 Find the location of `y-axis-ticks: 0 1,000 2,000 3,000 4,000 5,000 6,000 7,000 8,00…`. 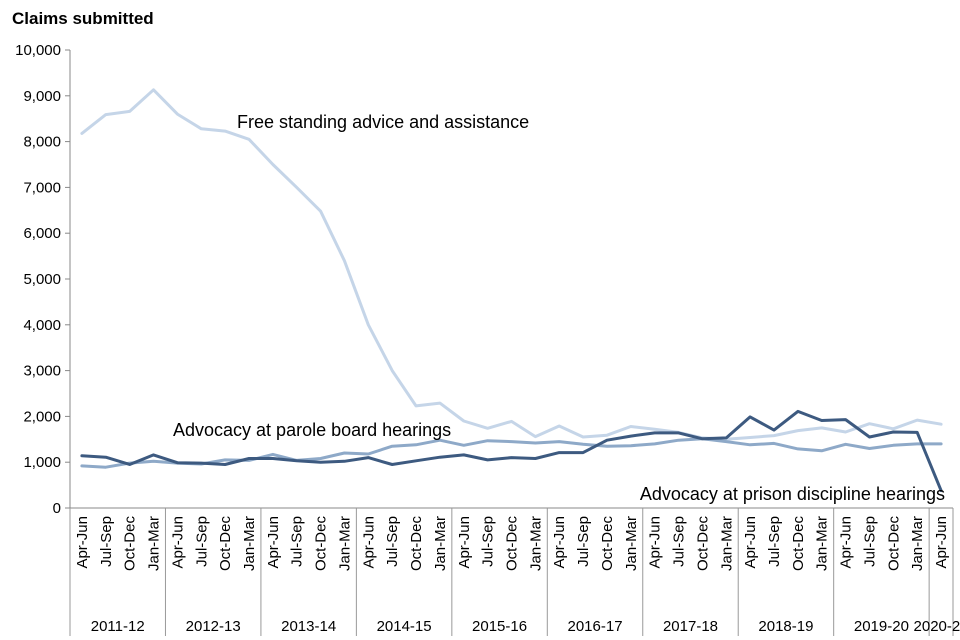

y-axis-ticks: 0 1,000 2,000 3,000 4,000 5,000 6,000 7,000 8,00… is located at coordinates (42, 279).